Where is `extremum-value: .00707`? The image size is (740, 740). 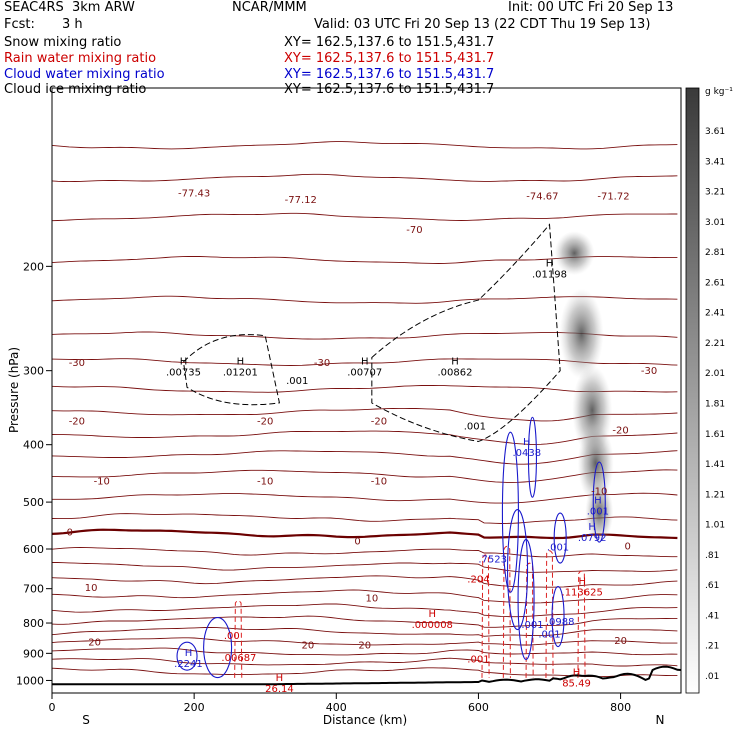 extremum-value: .00707 is located at coordinates (364, 373).